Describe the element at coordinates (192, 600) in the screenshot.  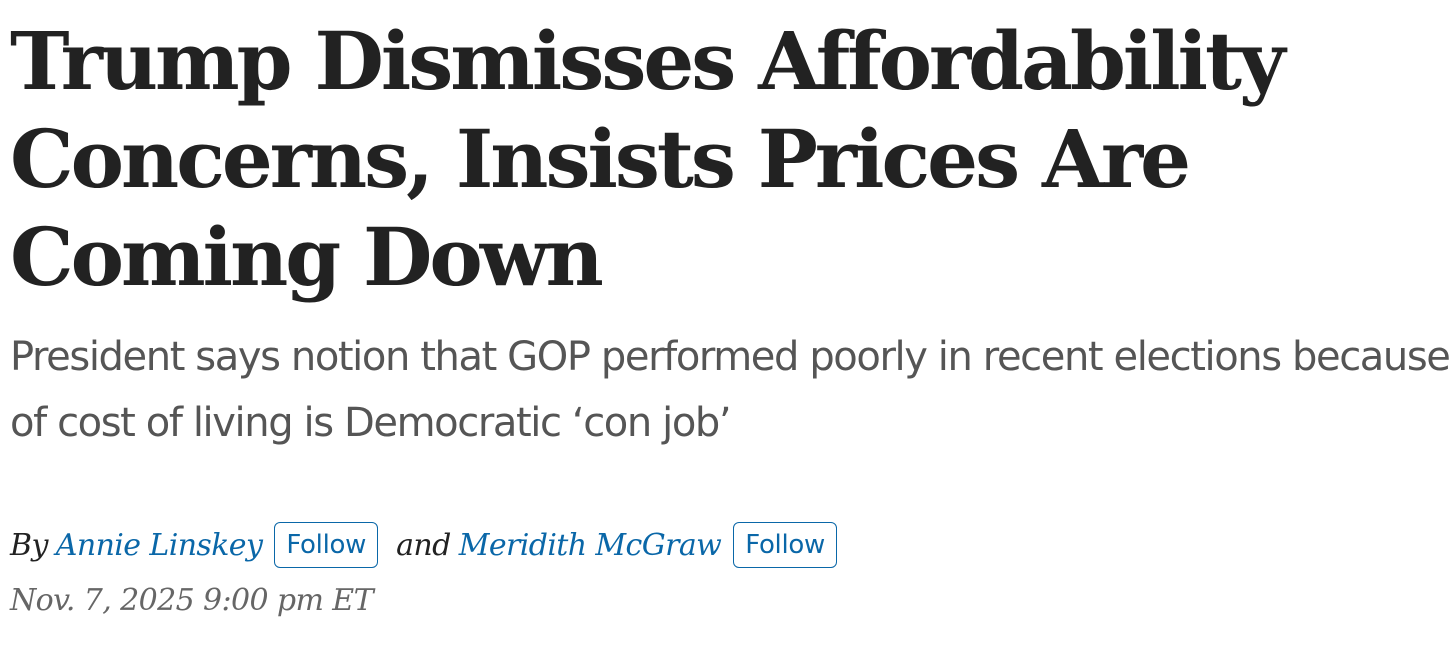
I see `publish-timestamp: Nov. 7, 2025 9:00 pm ET` at that location.